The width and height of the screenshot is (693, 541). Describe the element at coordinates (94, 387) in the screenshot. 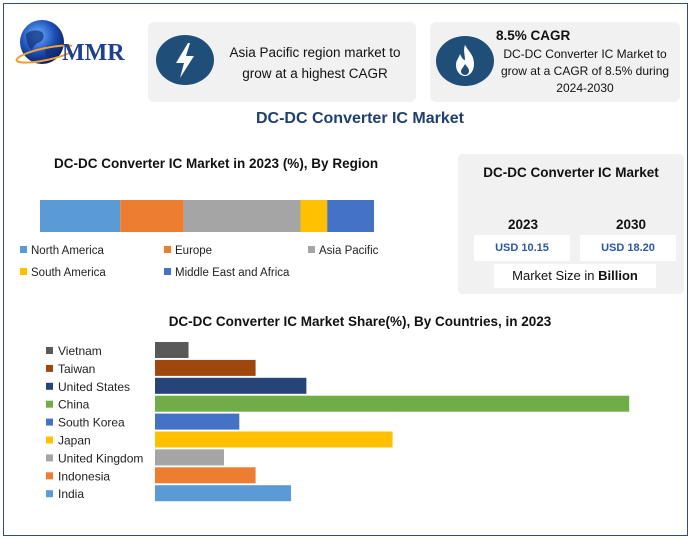

I see `country-label-united-states: United States` at that location.